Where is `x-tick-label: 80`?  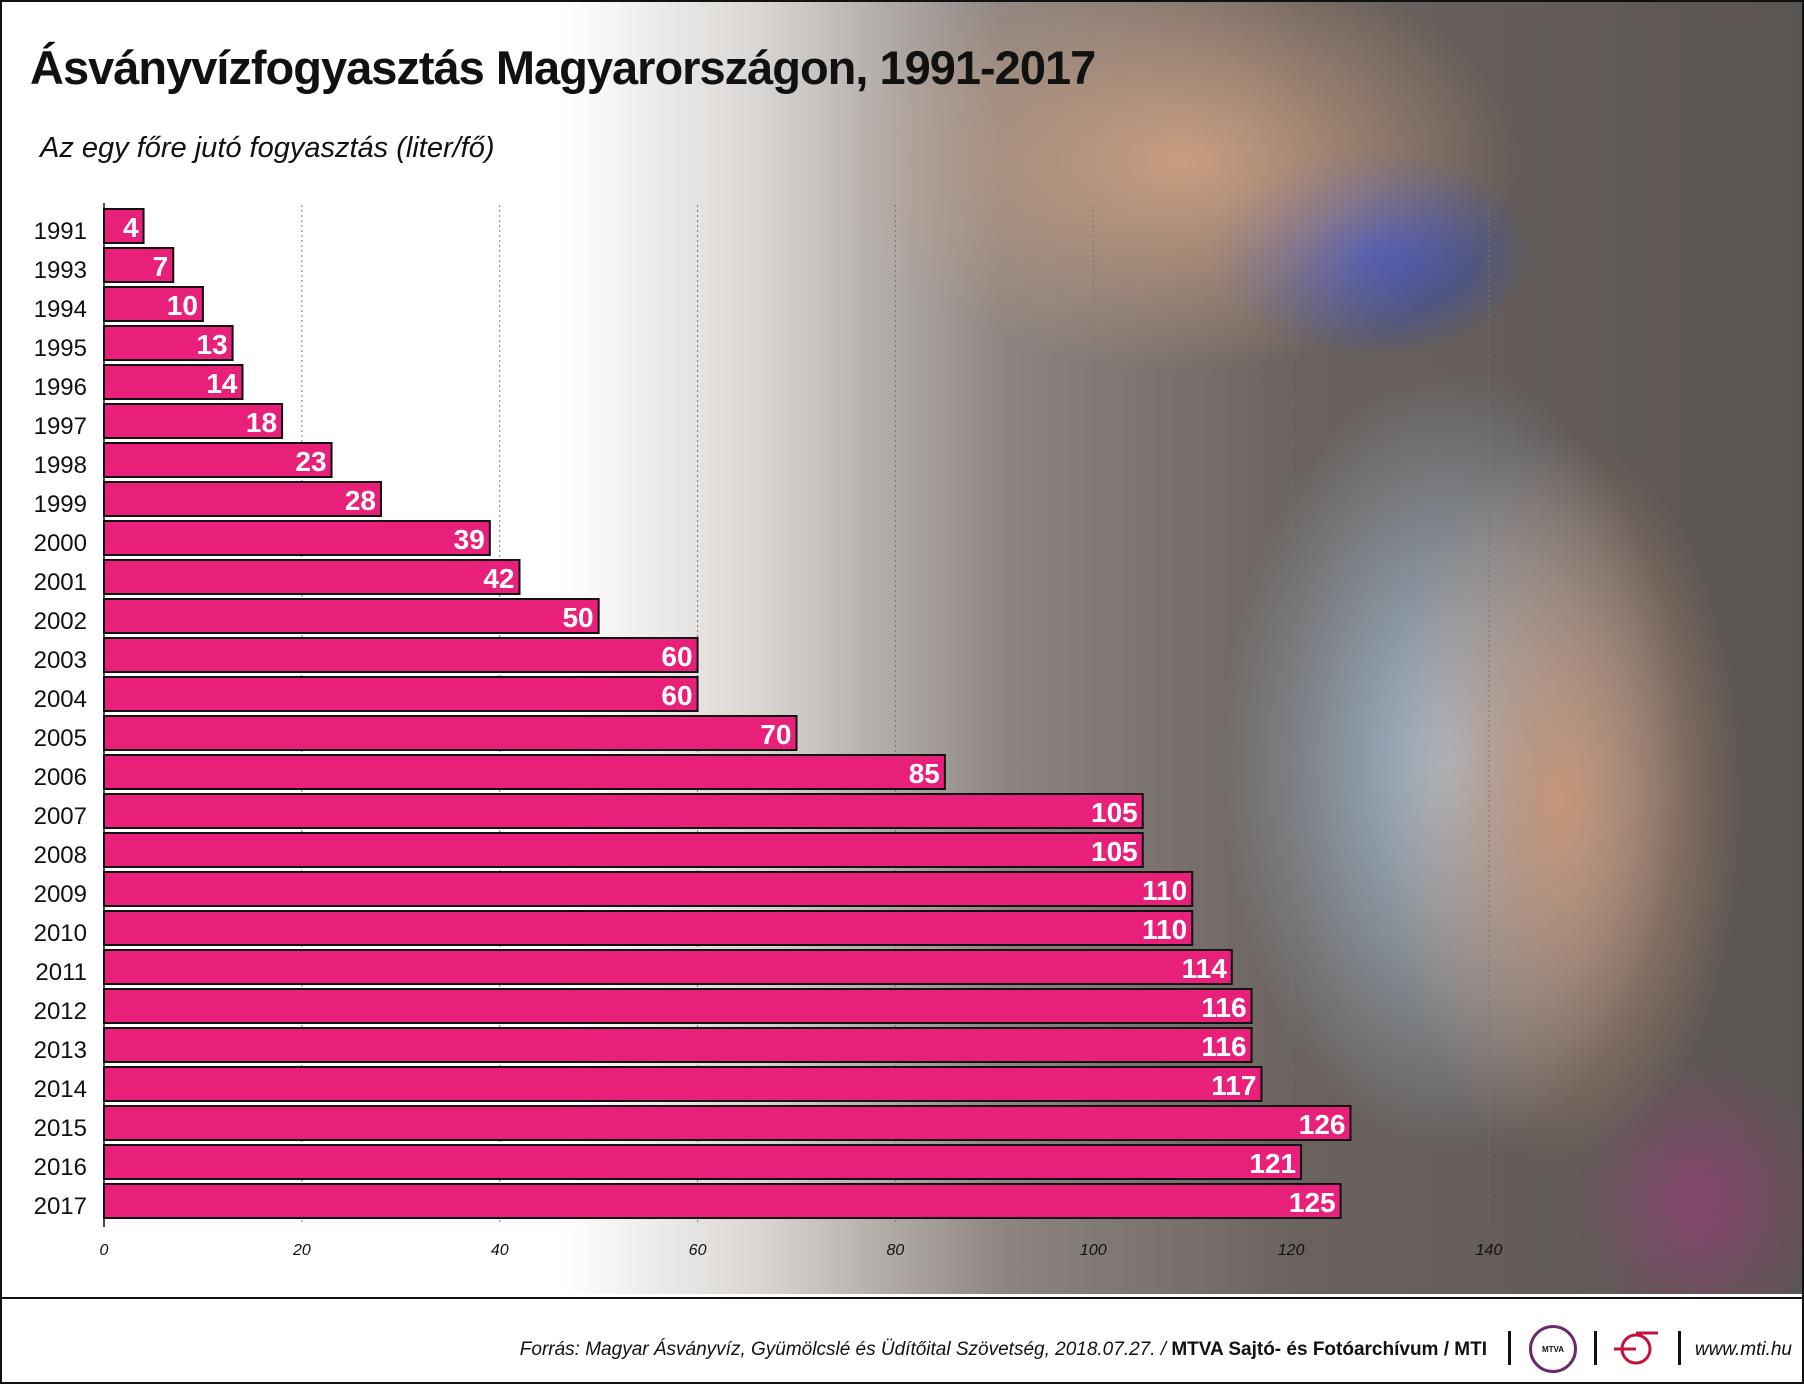 x-tick-label: 80 is located at coordinates (896, 1250).